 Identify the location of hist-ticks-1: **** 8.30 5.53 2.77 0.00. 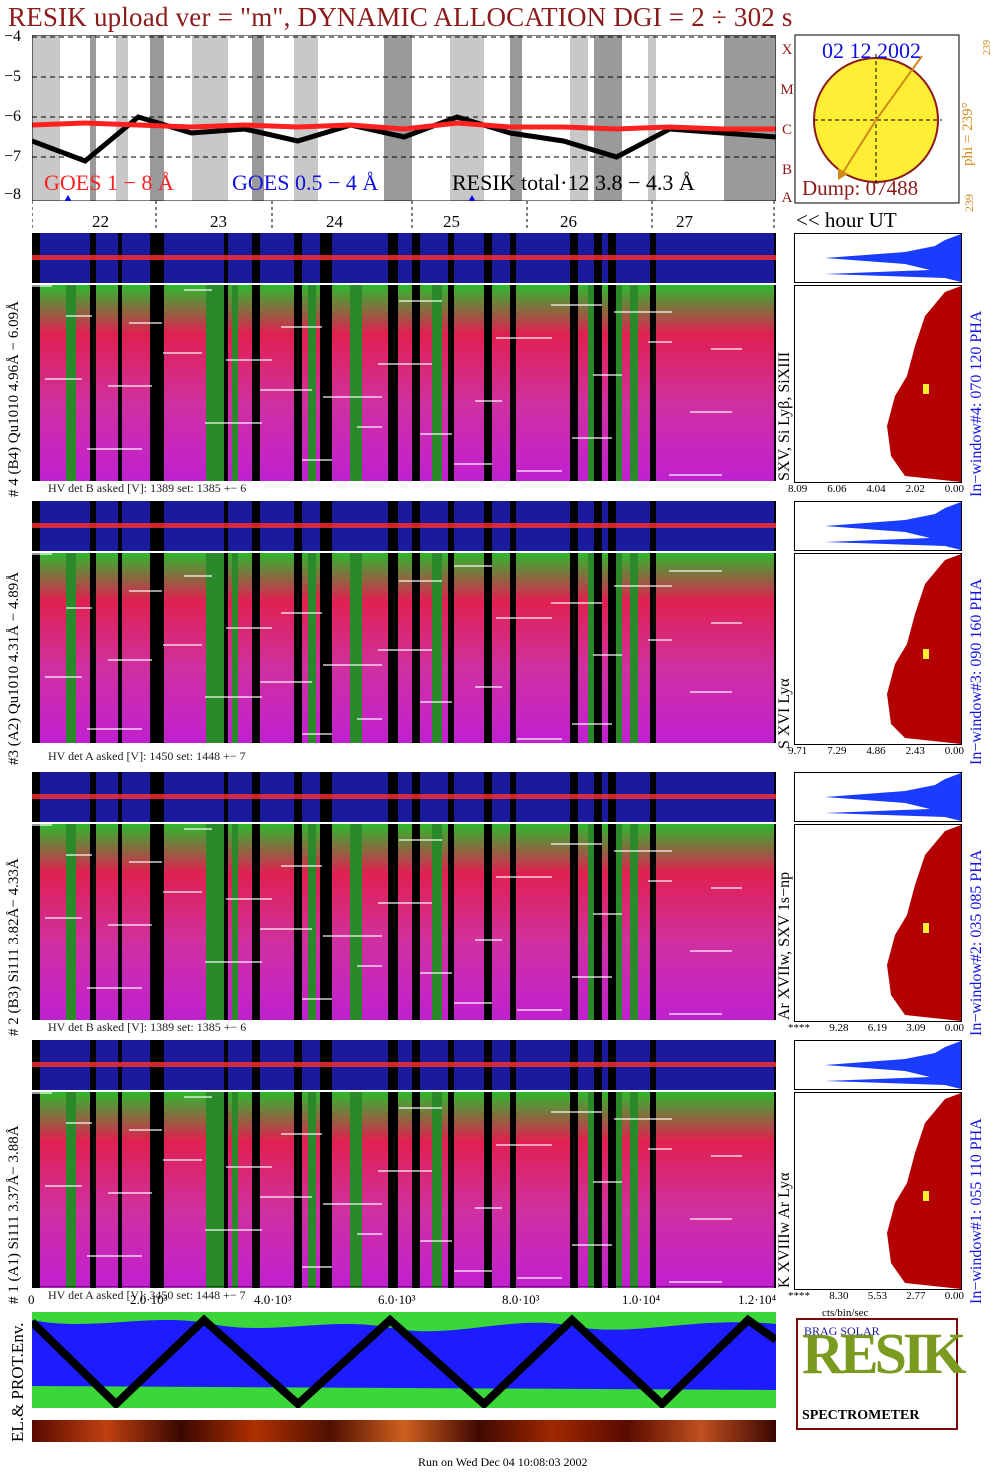
(876, 1296).